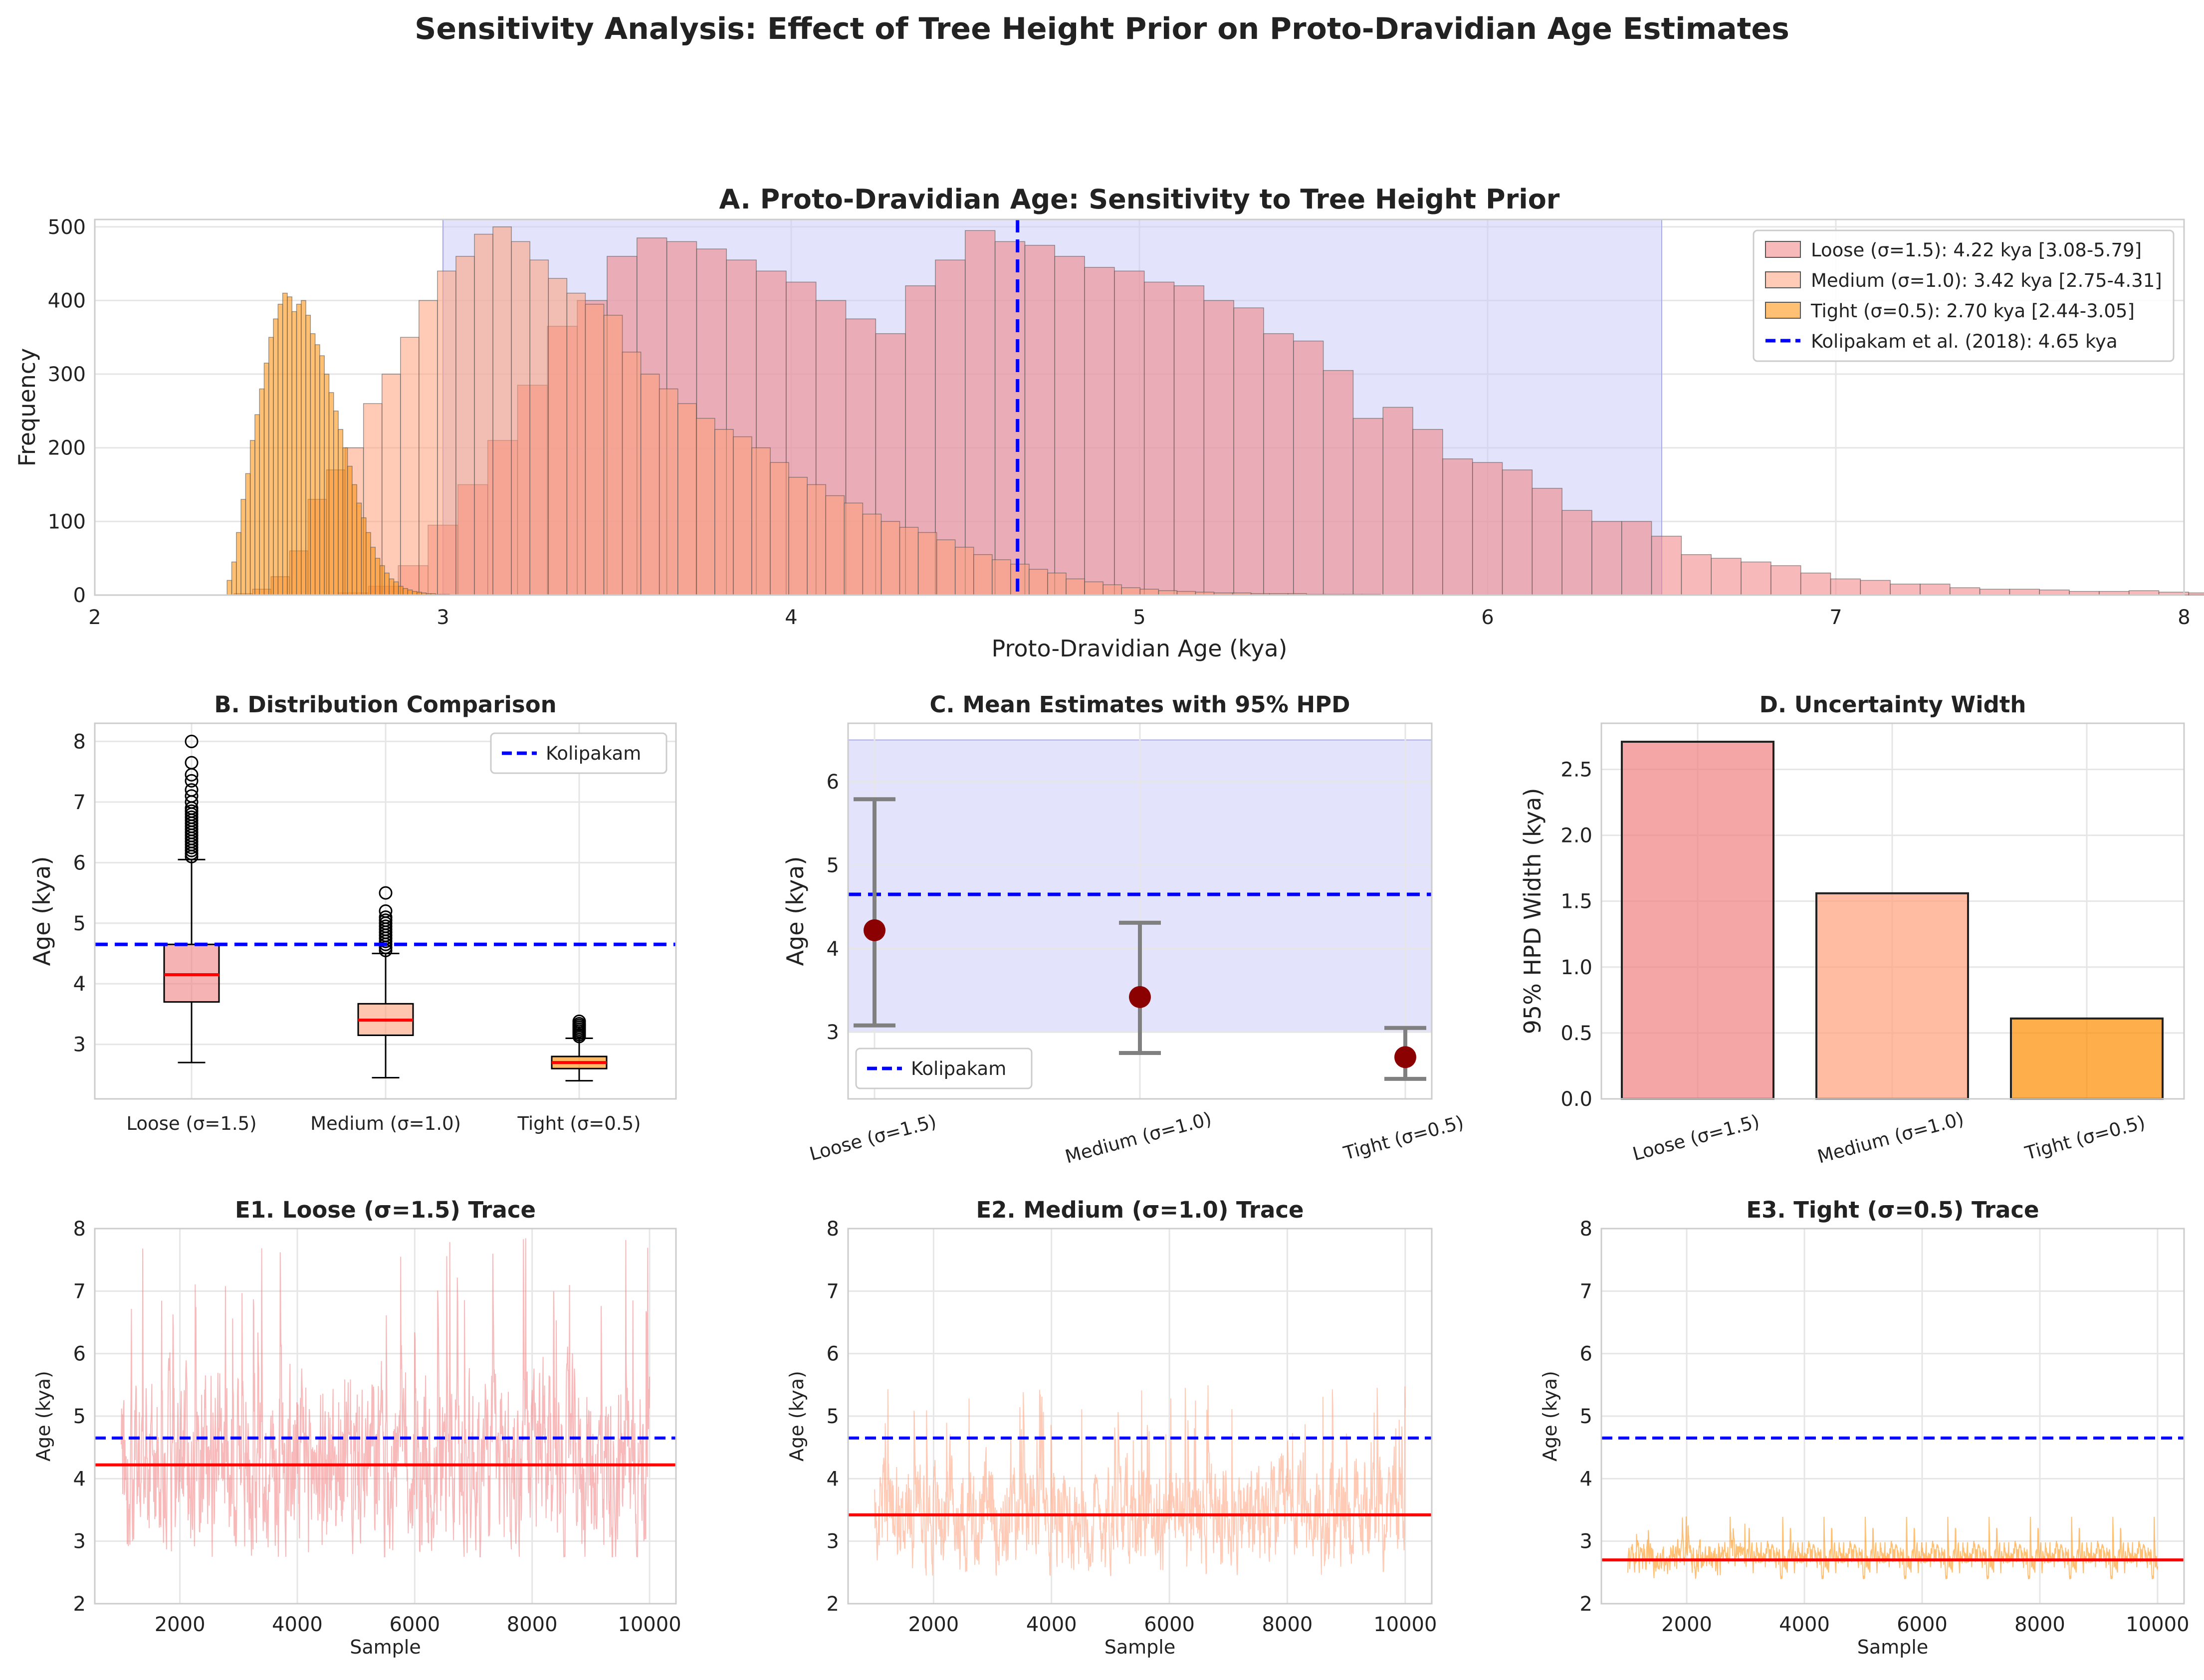 The height and width of the screenshot is (1680, 2204). What do you see at coordinates (1140, 704) in the screenshot?
I see `c-title: C. Mean Estimates with 95% HPD` at bounding box center [1140, 704].